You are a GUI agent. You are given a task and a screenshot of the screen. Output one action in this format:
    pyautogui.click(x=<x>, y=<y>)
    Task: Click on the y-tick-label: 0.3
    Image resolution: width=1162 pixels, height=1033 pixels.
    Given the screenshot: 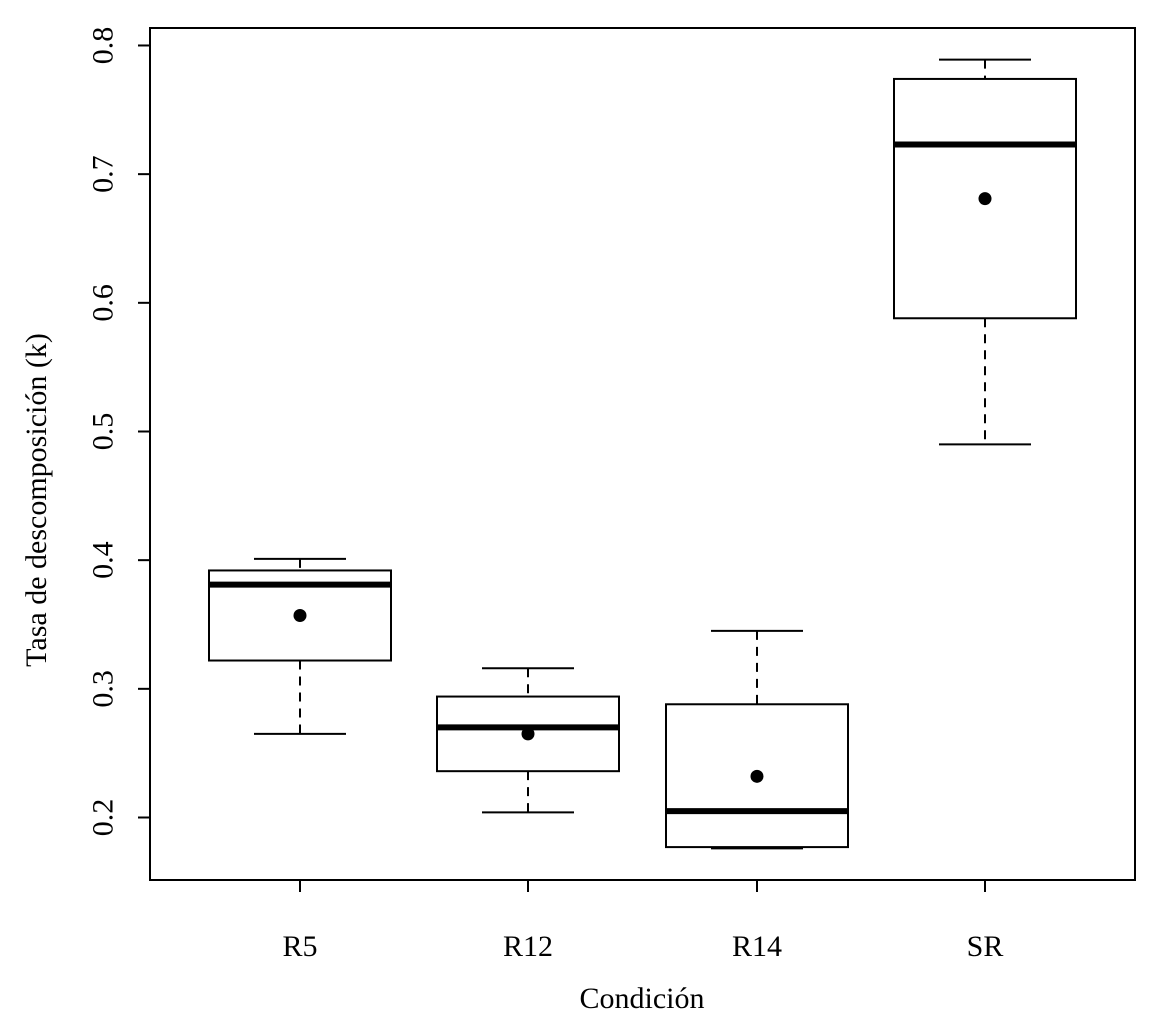 What is the action you would take?
    pyautogui.click(x=103, y=689)
    